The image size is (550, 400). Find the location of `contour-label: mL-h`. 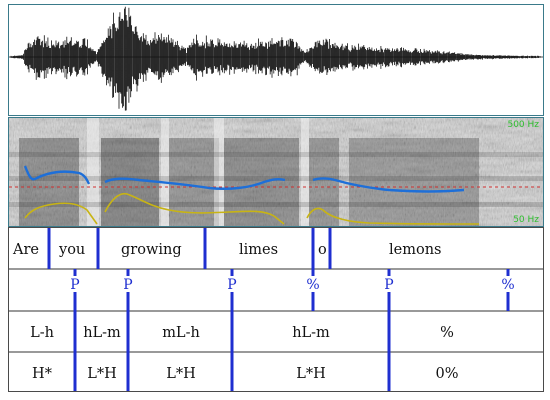

contour-label: mL-h is located at coordinates (181, 333).